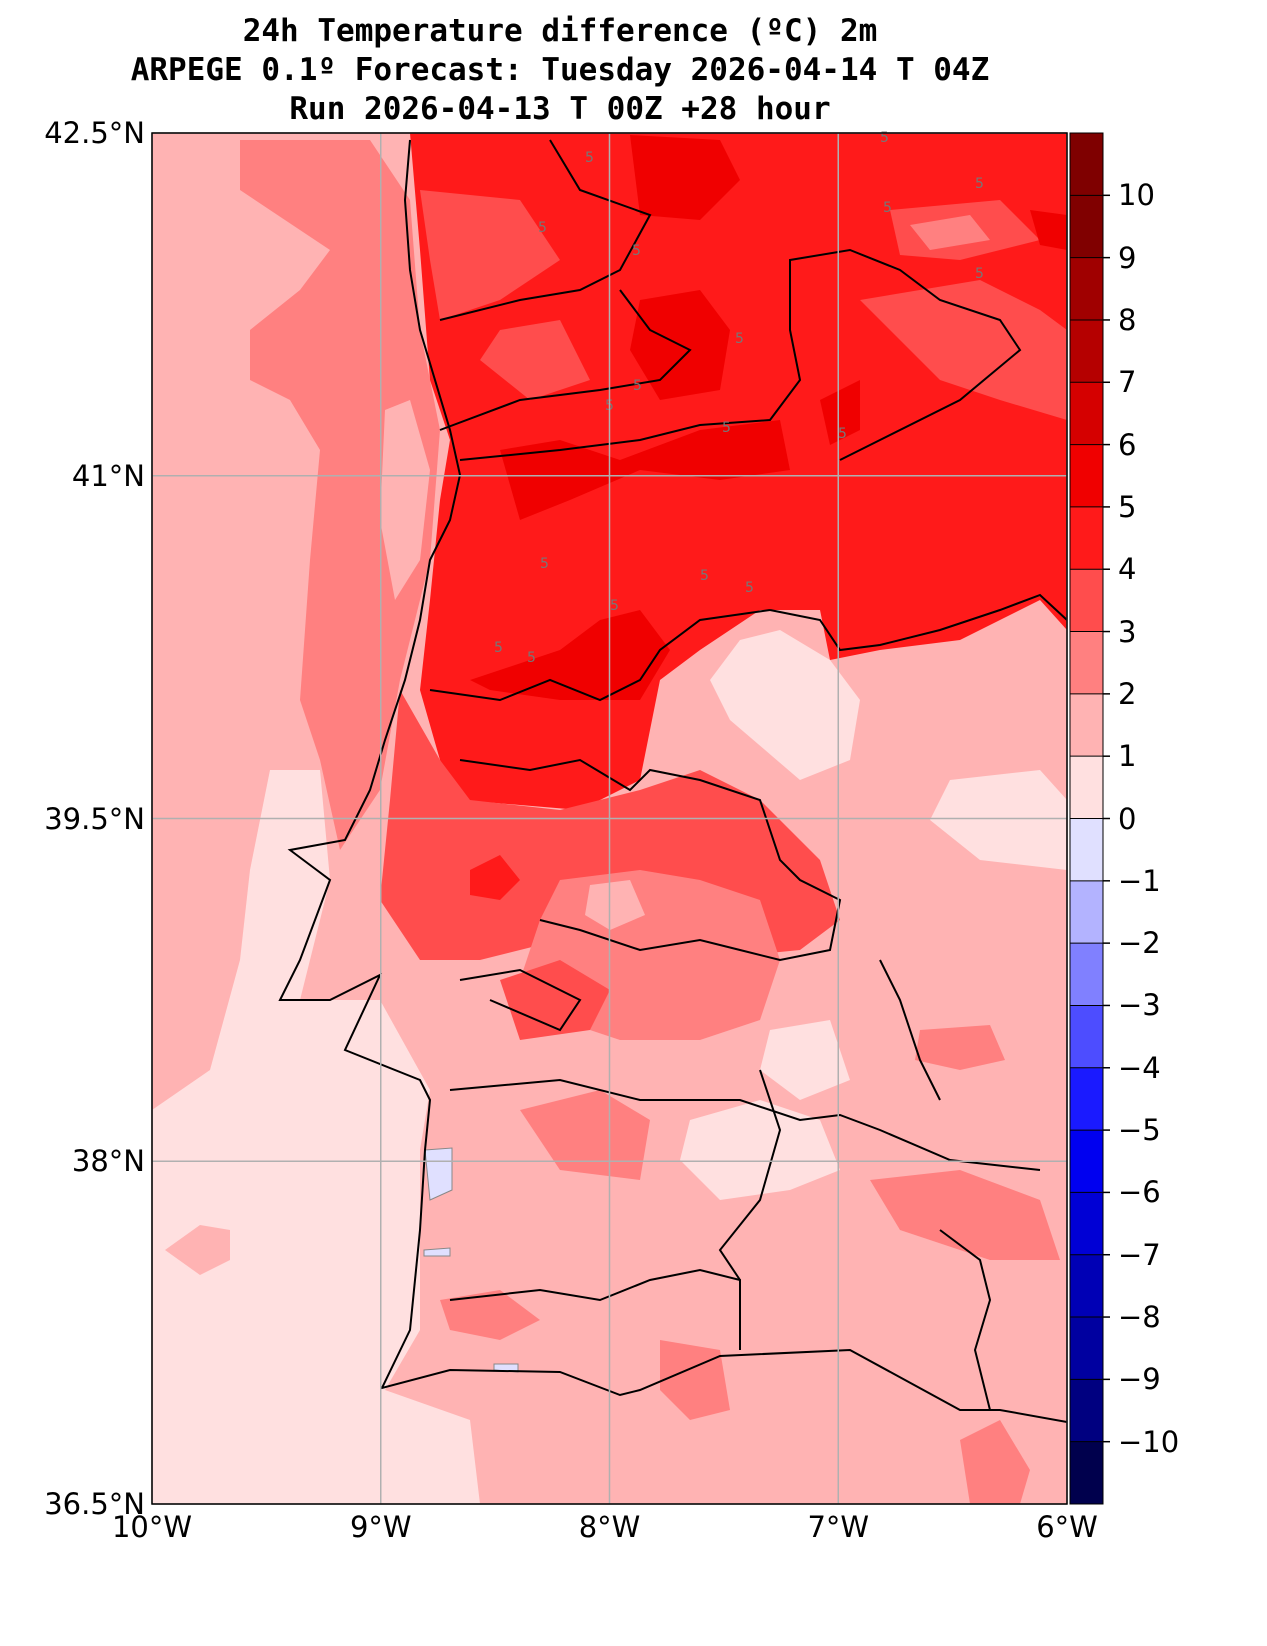 Image resolution: width=1267 pixels, height=1646 pixels. I want to click on field-5-6-c, so click(570, 655).